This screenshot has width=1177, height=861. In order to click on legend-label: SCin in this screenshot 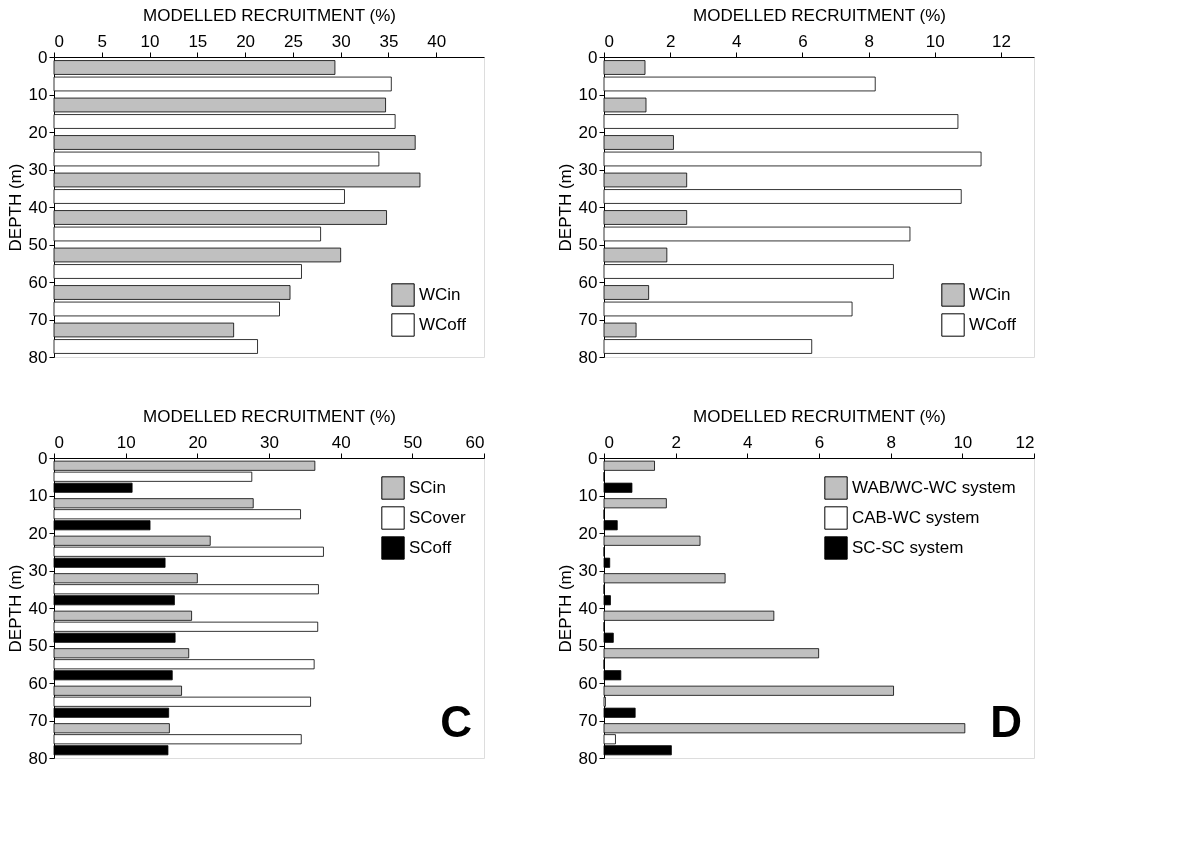, I will do `click(427, 487)`.